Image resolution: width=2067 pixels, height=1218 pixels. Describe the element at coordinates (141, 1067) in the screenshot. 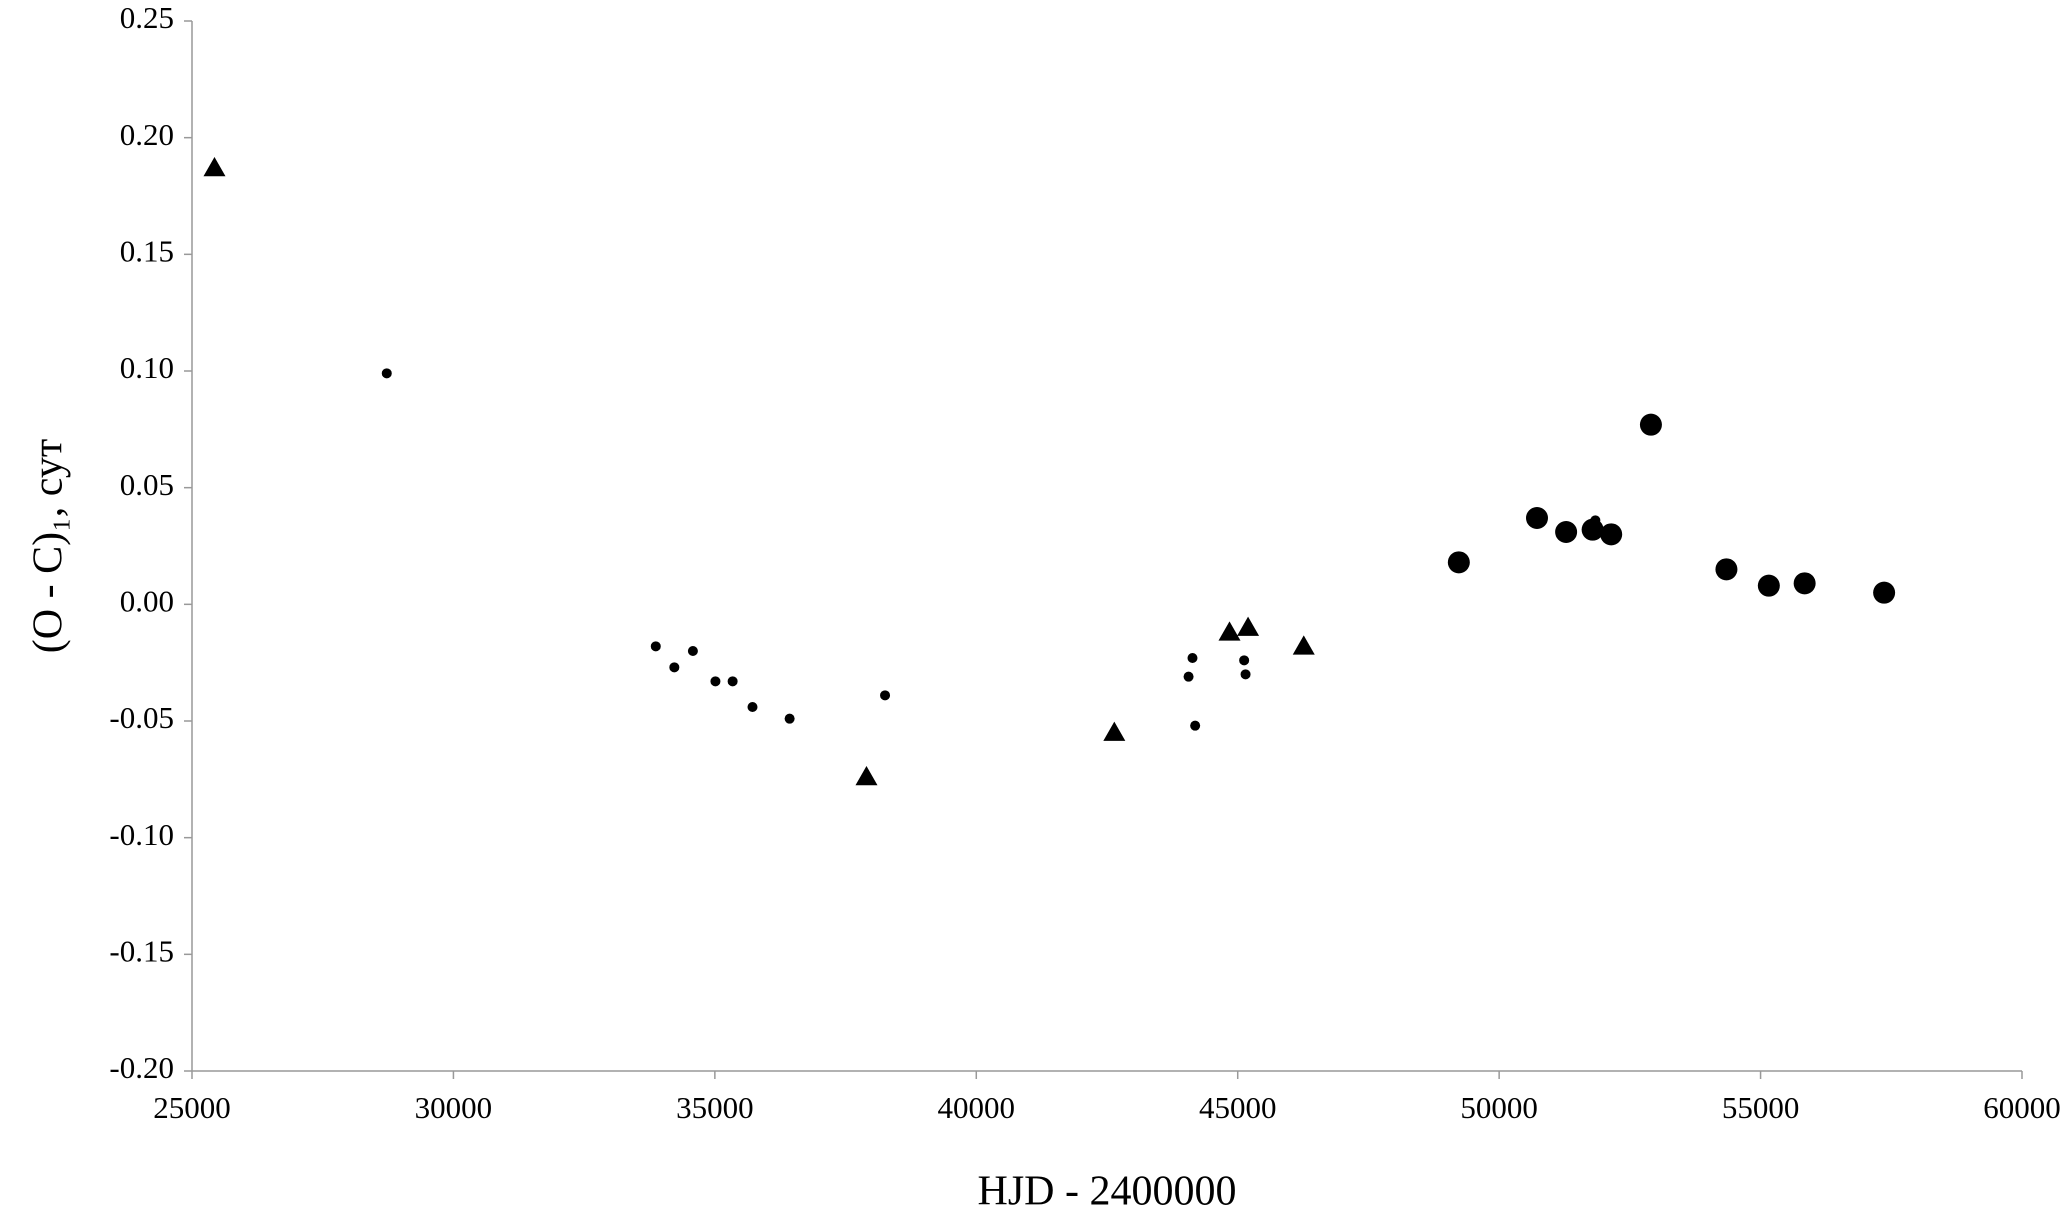

I see `y-tick-label: -0.20` at that location.